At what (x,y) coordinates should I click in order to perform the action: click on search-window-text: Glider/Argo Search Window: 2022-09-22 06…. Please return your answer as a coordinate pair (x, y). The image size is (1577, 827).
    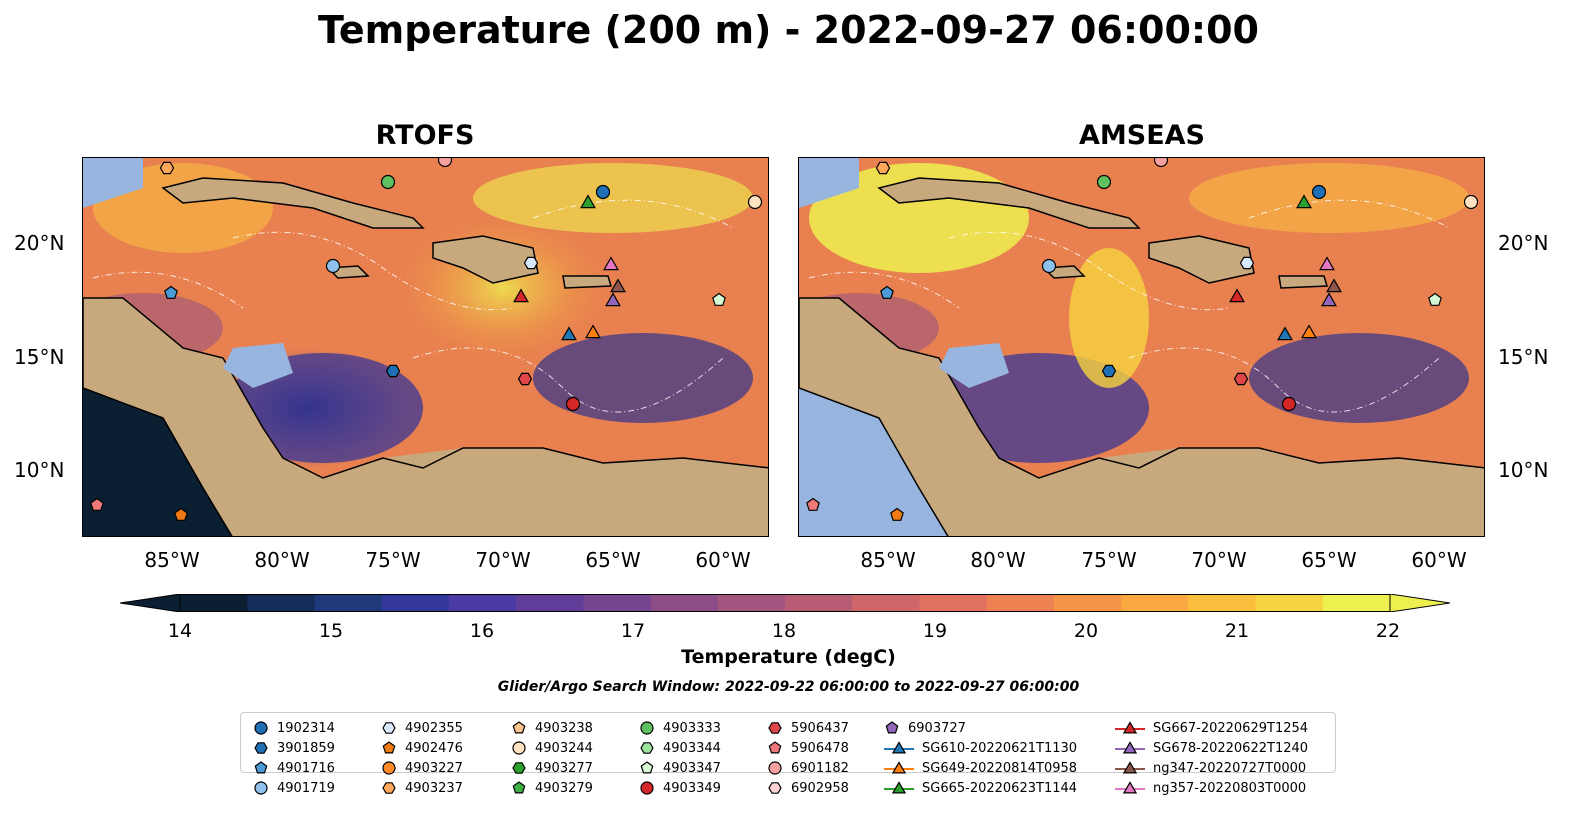
    Looking at the image, I should click on (788, 687).